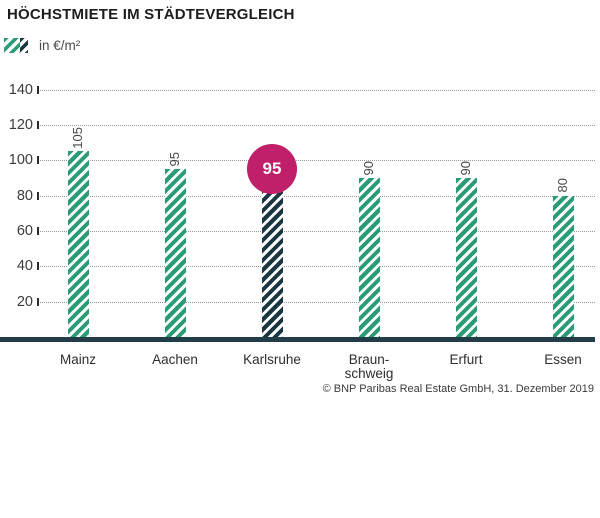  Describe the element at coordinates (369, 367) in the screenshot. I see `x-axis-label: Braun- schweig` at that location.